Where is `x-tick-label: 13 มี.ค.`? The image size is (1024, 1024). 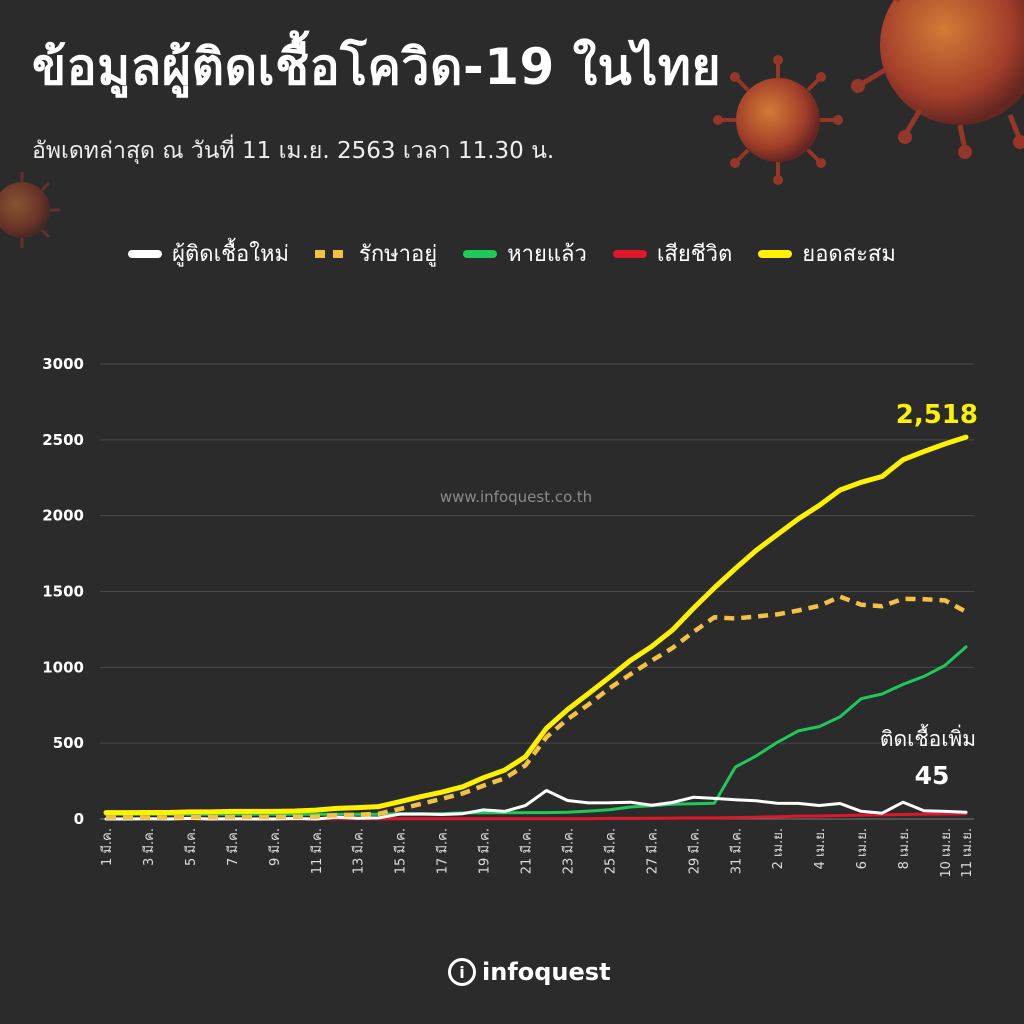 x-tick-label: 13 มี.ค. is located at coordinates (359, 851).